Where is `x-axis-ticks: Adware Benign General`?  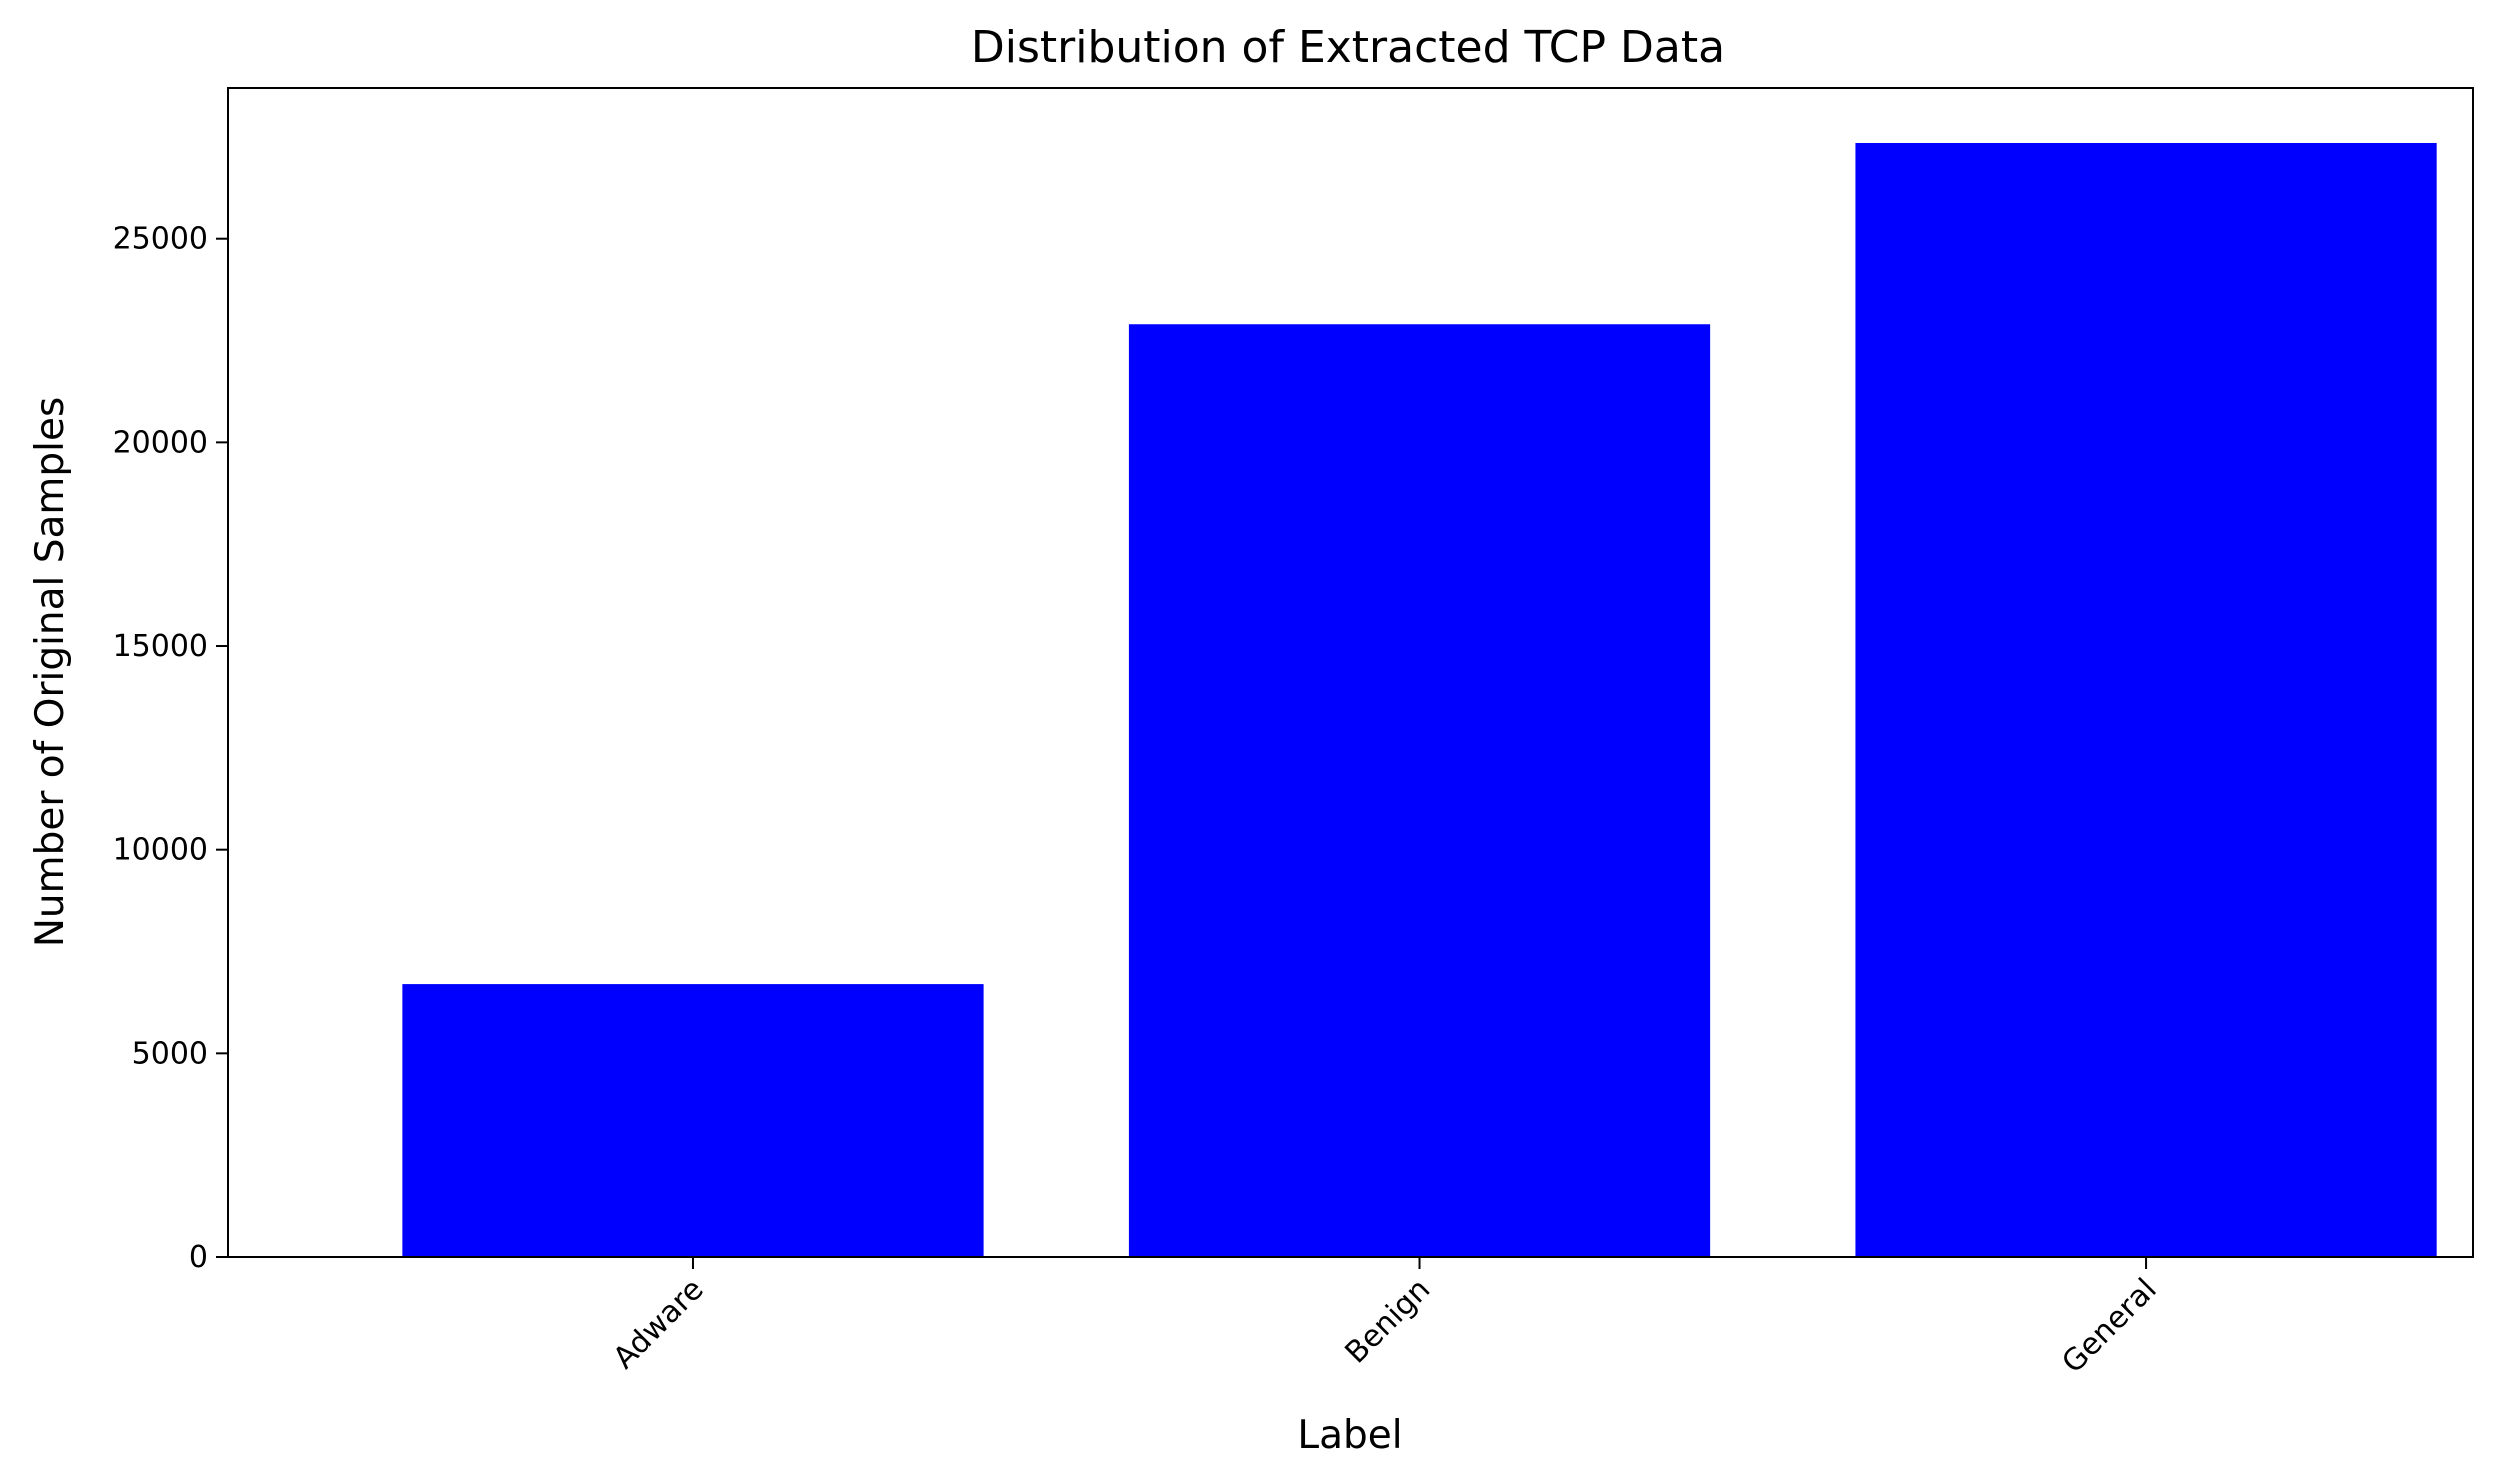
x-axis-ticks: Adware Benign General is located at coordinates (1385, 1318).